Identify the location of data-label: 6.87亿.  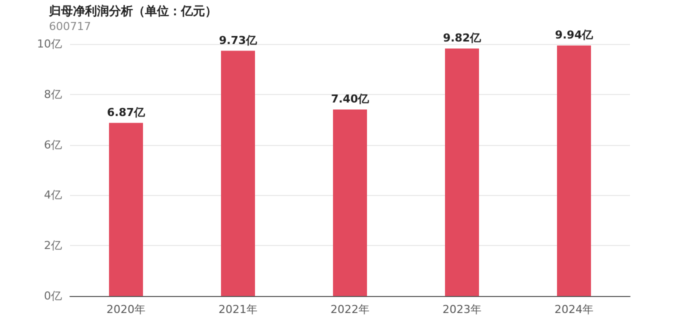
(126, 112).